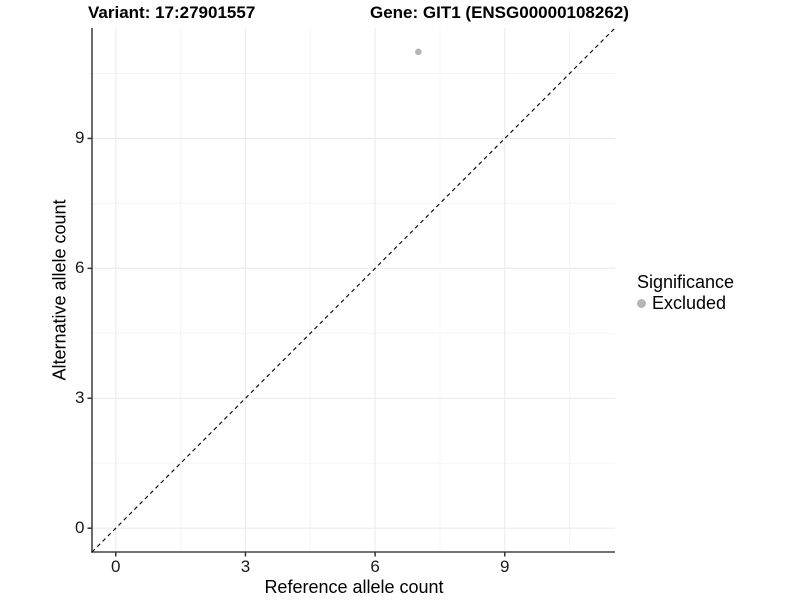  Describe the element at coordinates (80, 398) in the screenshot. I see `y-tick-label: 3` at that location.